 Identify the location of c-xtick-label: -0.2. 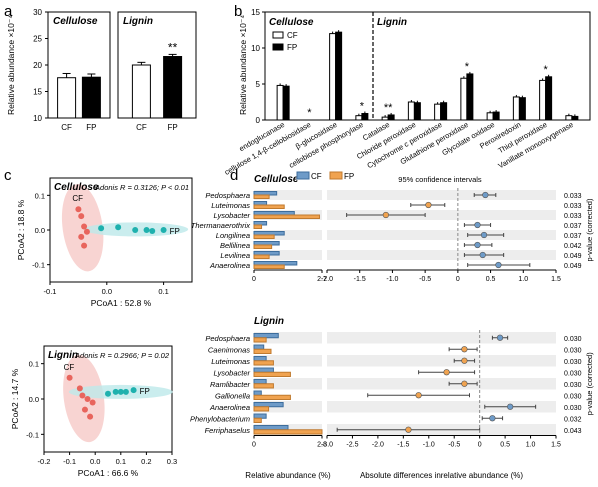
(44, 461).